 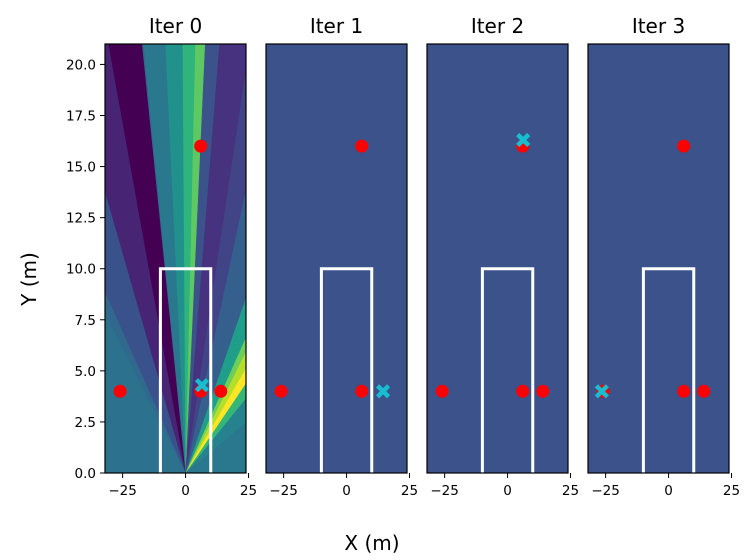 I want to click on panel-title: Iter 1, so click(x=336, y=26).